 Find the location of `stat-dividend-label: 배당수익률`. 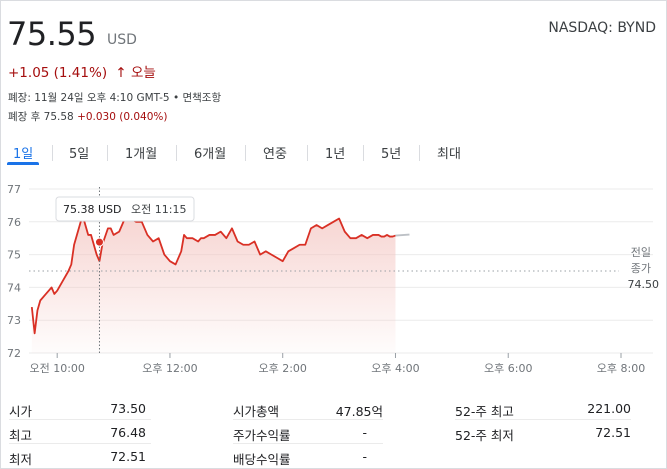

stat-dividend-label: 배당수익률 is located at coordinates (262, 459).